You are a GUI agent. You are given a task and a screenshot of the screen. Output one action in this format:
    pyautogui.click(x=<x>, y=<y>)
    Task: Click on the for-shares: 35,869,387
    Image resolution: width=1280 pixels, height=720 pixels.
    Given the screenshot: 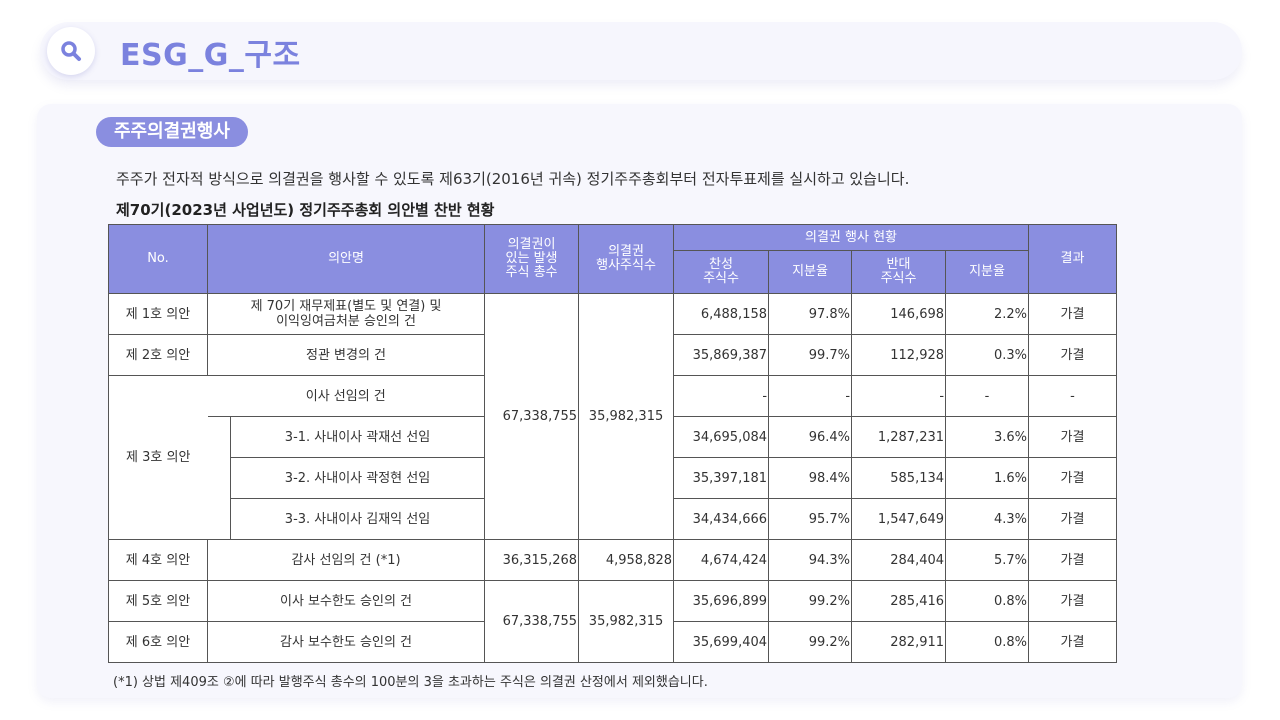 What is the action you would take?
    pyautogui.click(x=721, y=355)
    